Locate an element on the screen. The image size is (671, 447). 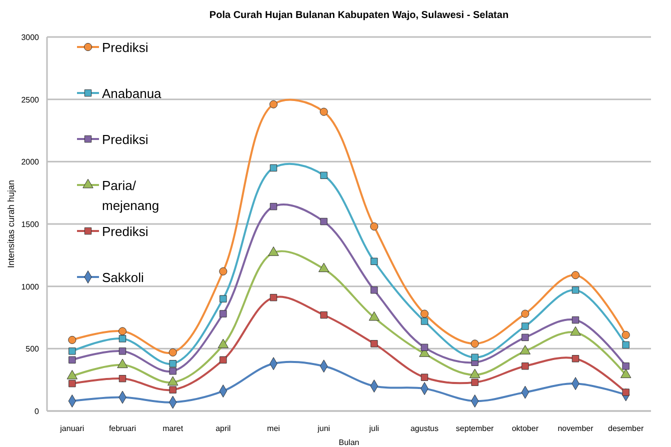
x-tick-label: september is located at coordinates (475, 428).